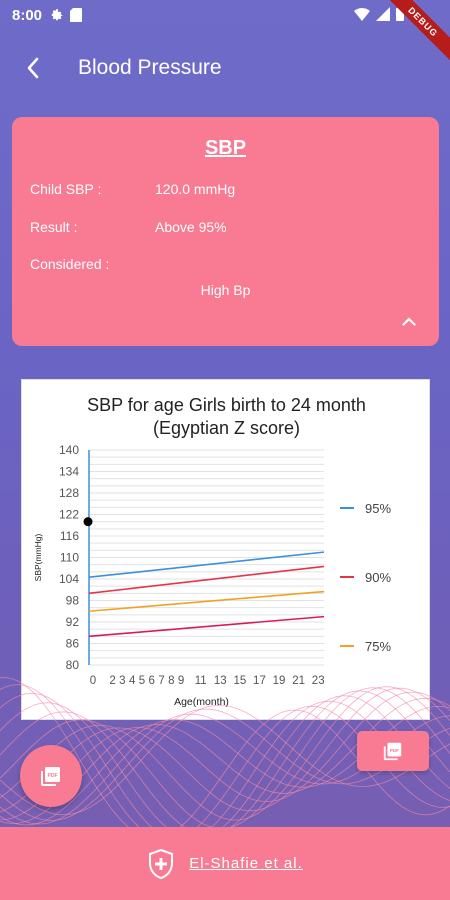 This screenshot has width=450, height=900. Describe the element at coordinates (279, 681) in the screenshot. I see `x-tick-label: 19` at that location.